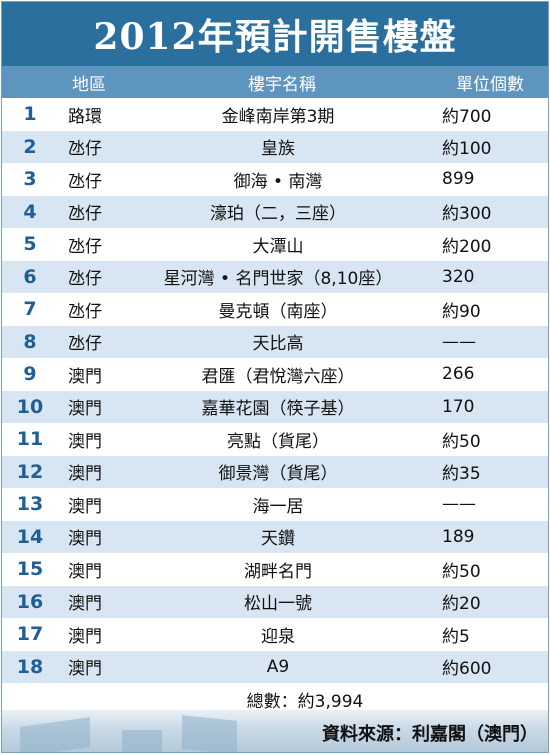  I want to click on table-row: 4 氹仔 濠珀（二，三座） 約300, so click(275, 211).